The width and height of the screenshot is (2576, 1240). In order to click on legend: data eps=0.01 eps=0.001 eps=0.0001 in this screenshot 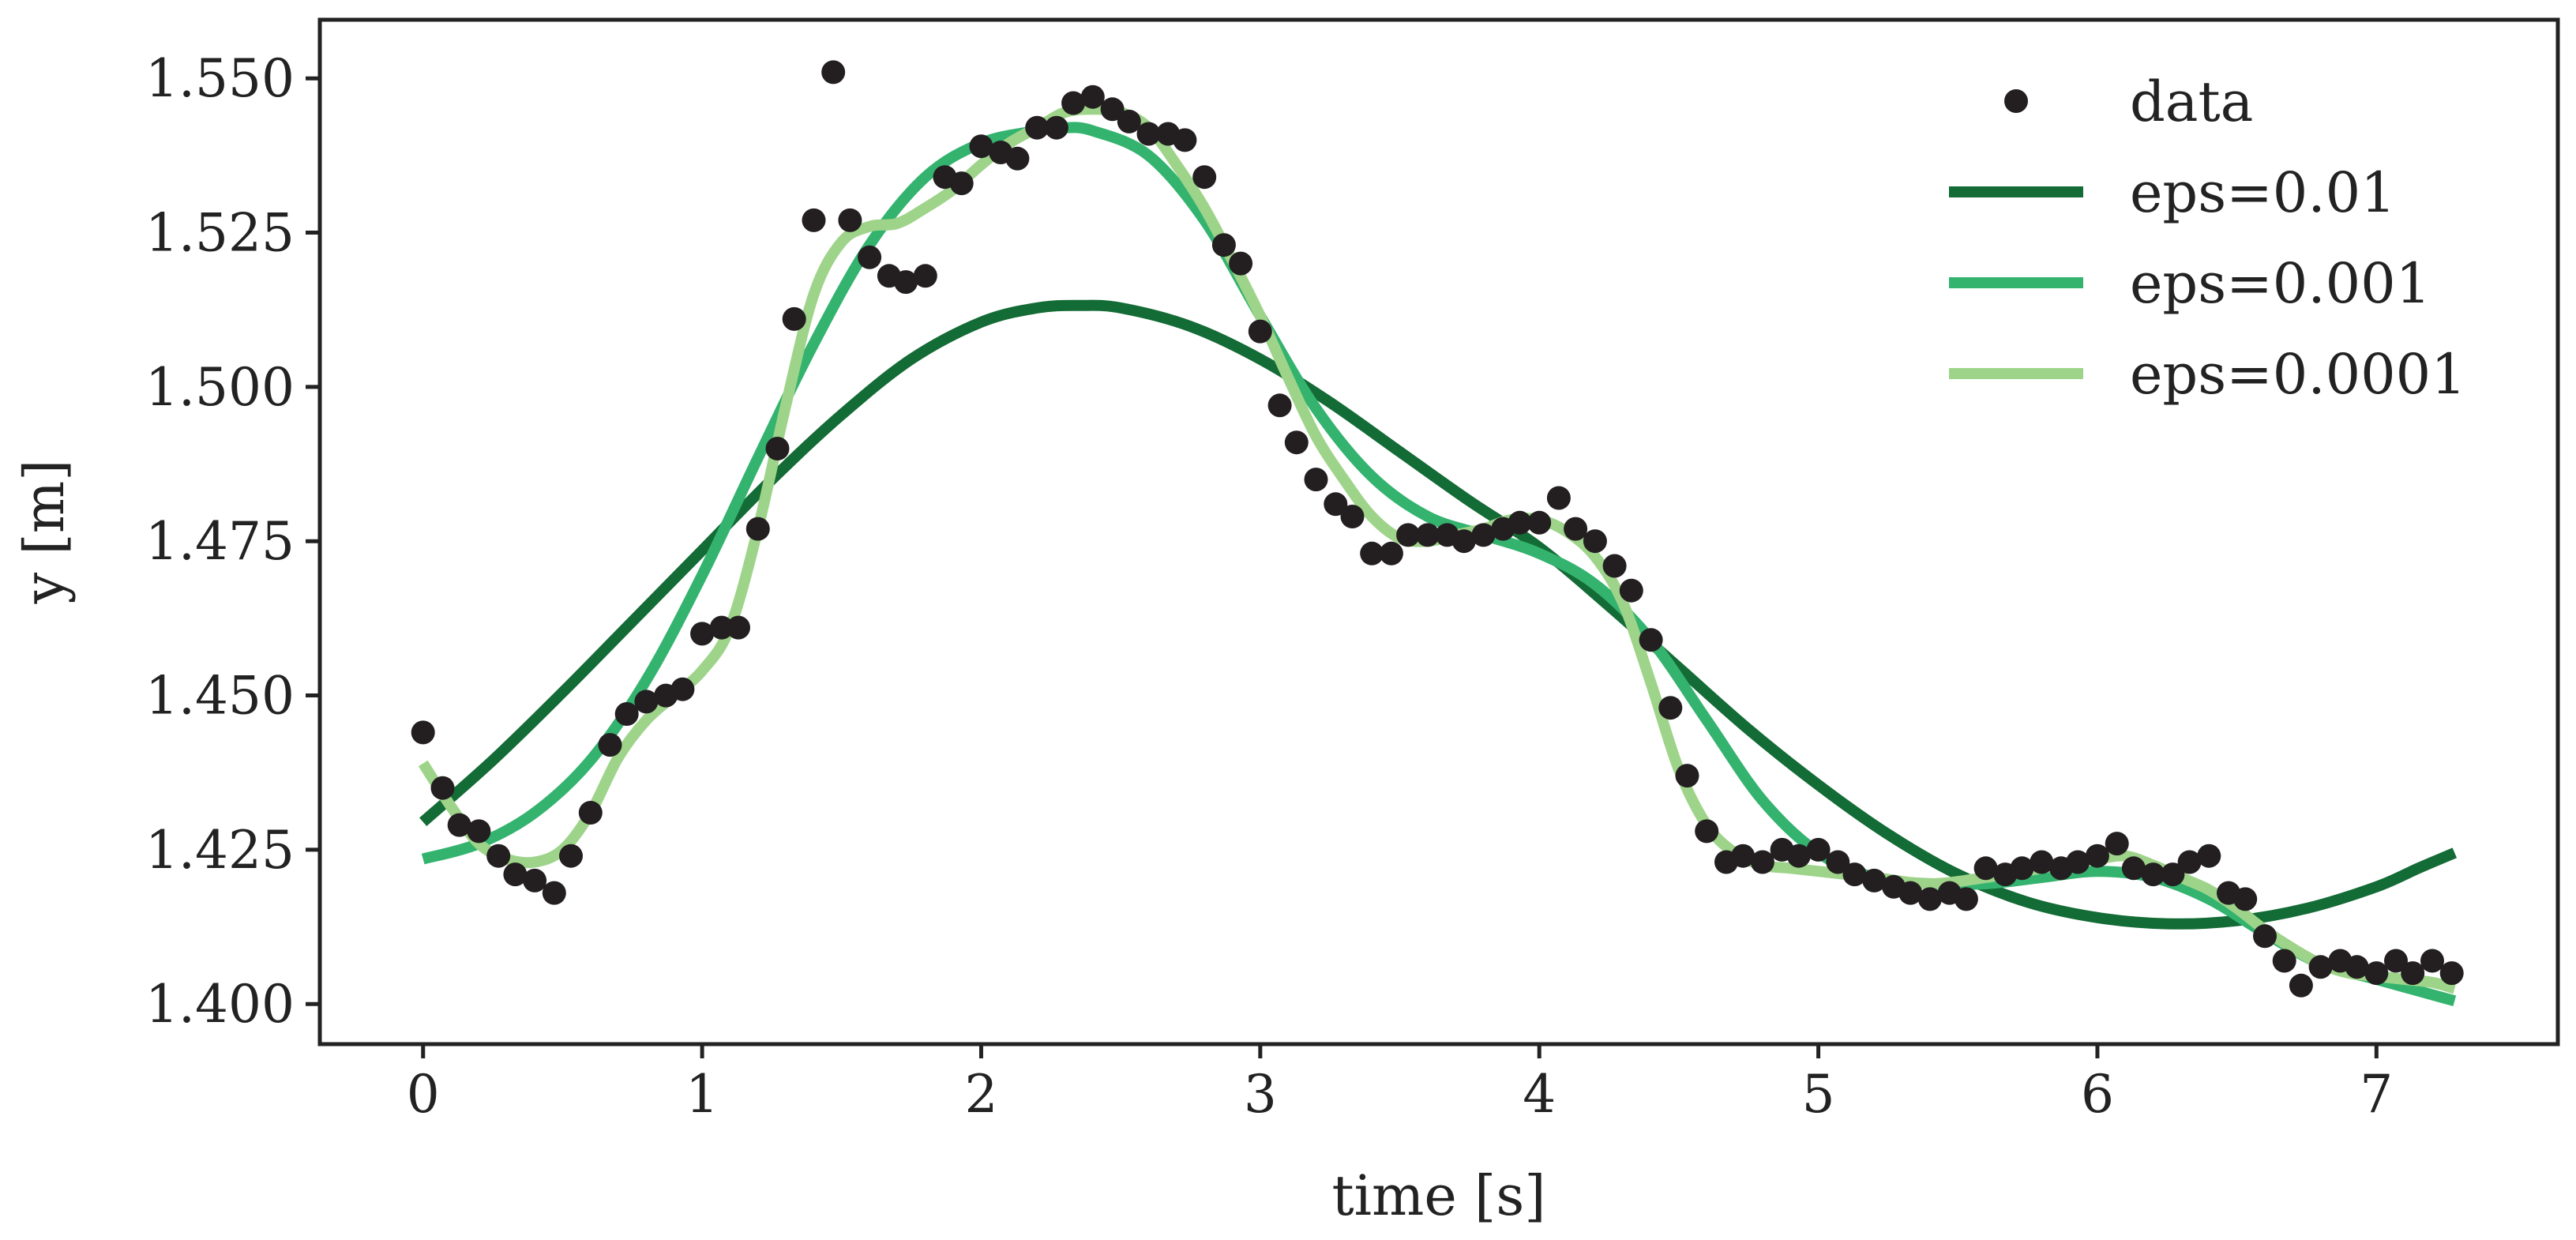, I will do `click(2207, 238)`.